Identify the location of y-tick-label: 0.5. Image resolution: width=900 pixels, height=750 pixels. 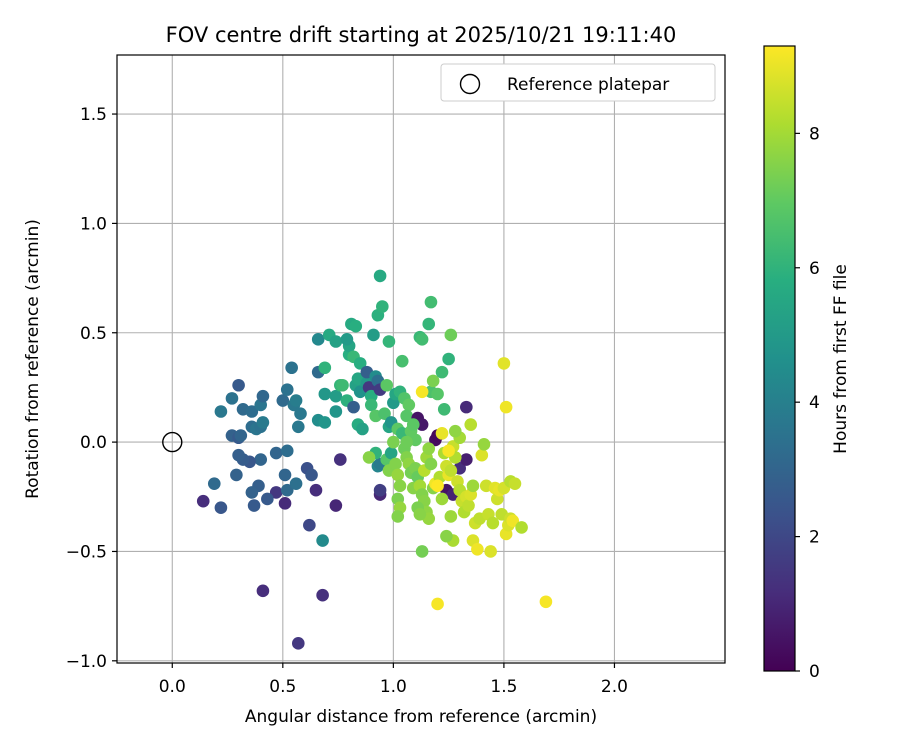
(93, 334).